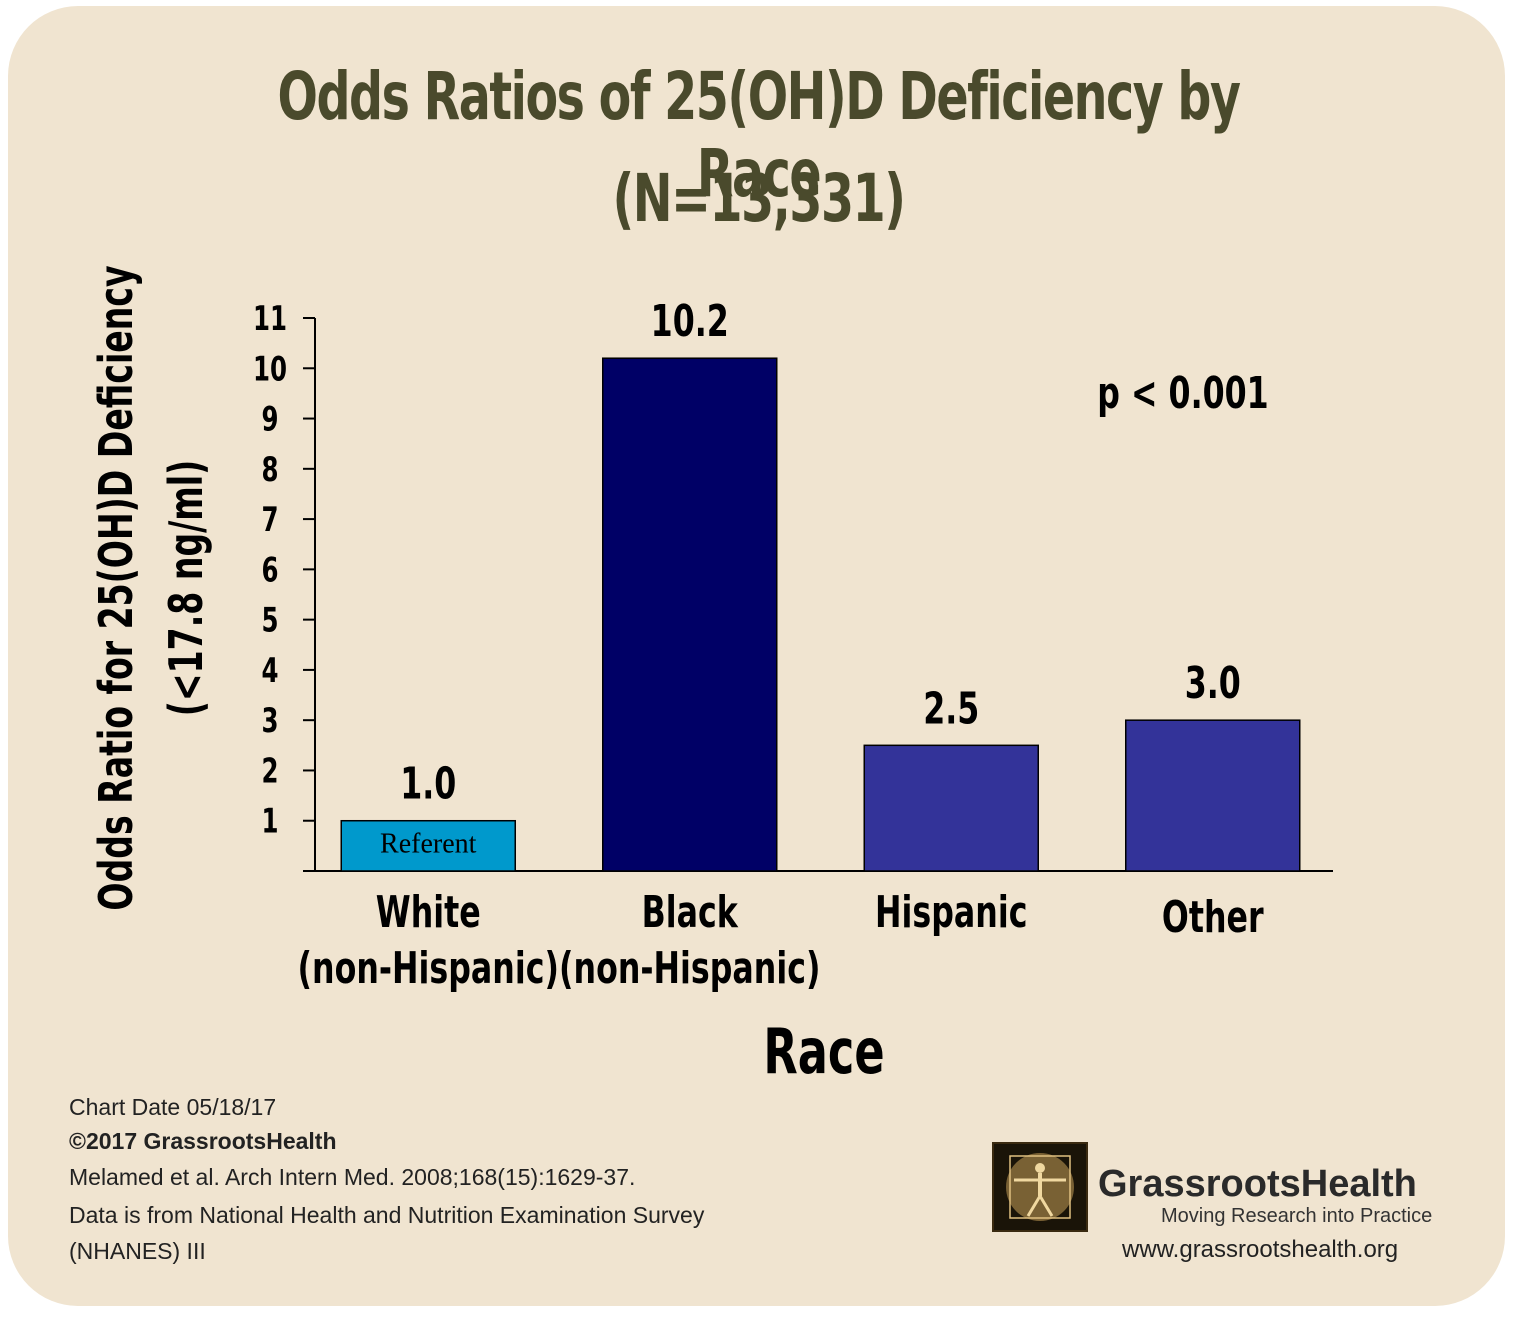  I want to click on y-axis-title-group: Odds Ratio for 25(OH)D Deficiency, so click(117, 587).